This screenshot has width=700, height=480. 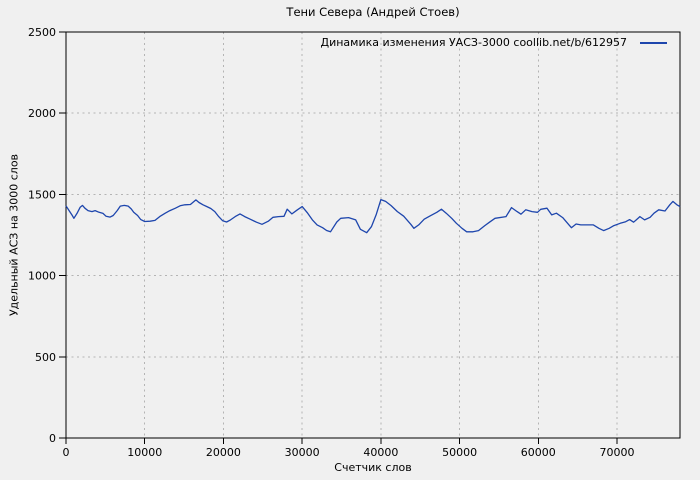 What do you see at coordinates (380, 452) in the screenshot?
I see `x-tick-label: 40000` at bounding box center [380, 452].